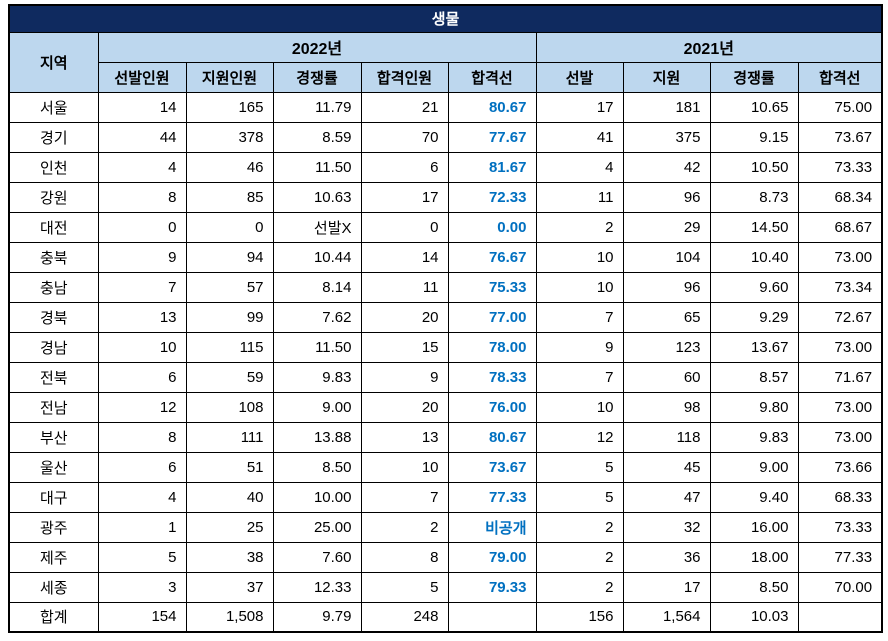 The width and height of the screenshot is (888, 641). Describe the element at coordinates (229, 257) in the screenshot. I see `value-cell: 94` at that location.